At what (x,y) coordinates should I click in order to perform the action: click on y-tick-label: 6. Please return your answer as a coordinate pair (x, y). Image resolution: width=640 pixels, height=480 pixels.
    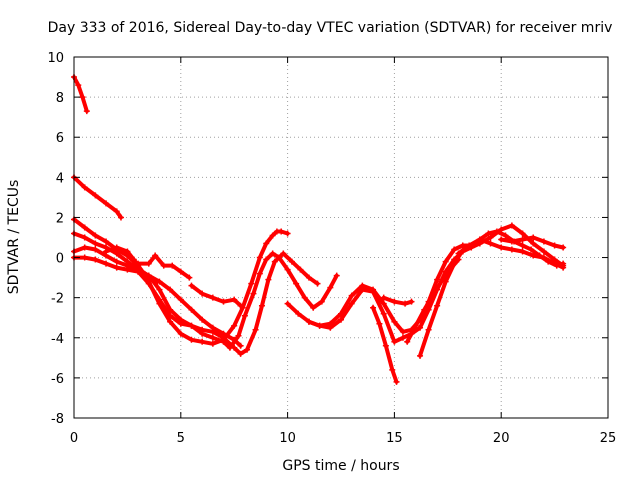
    Looking at the image, I should click on (60, 138).